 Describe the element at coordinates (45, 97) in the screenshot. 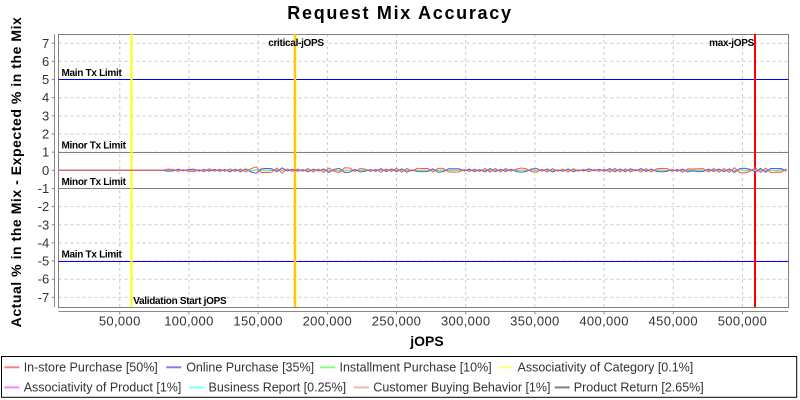

I see `svg-text: 4` at that location.